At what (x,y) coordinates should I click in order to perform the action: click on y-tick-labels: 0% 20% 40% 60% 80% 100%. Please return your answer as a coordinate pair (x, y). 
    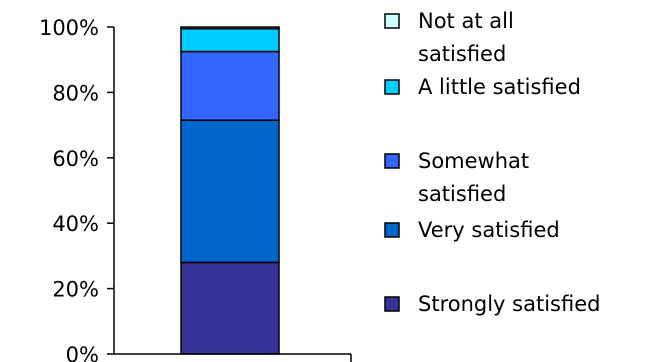
    Looking at the image, I should click on (76, 189).